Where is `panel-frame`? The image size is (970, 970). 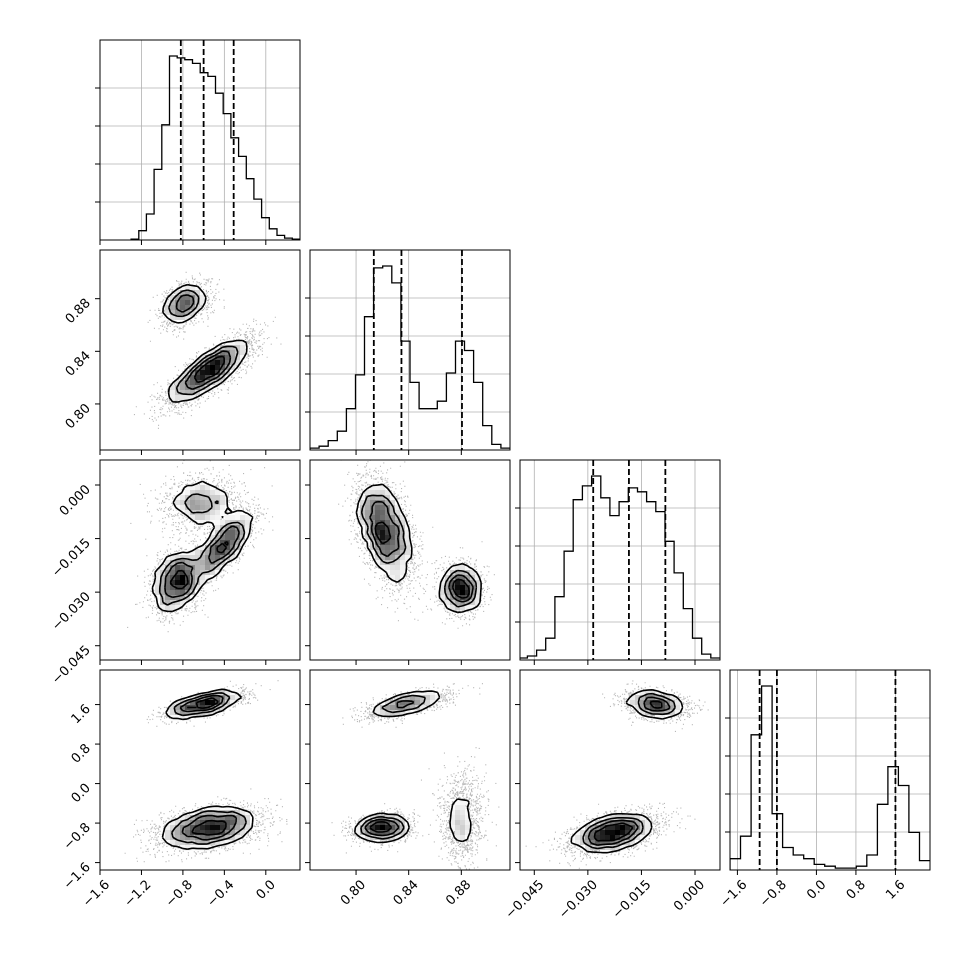
panel-frame is located at coordinates (410, 770).